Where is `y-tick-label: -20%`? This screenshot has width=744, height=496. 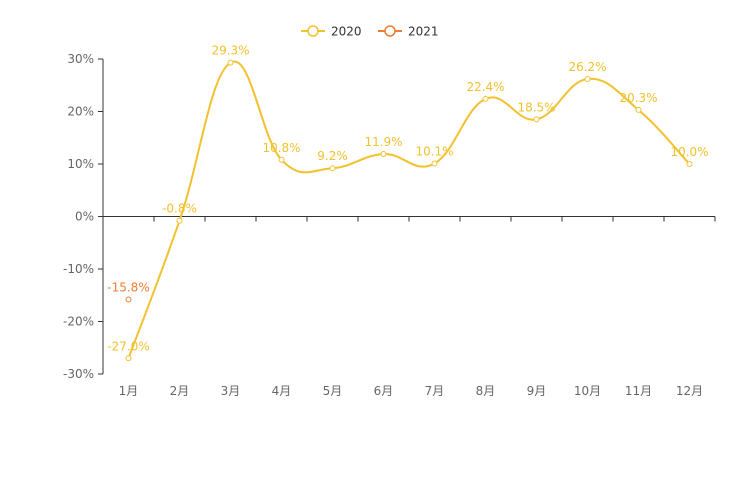
y-tick-label: -20% is located at coordinates (78, 322).